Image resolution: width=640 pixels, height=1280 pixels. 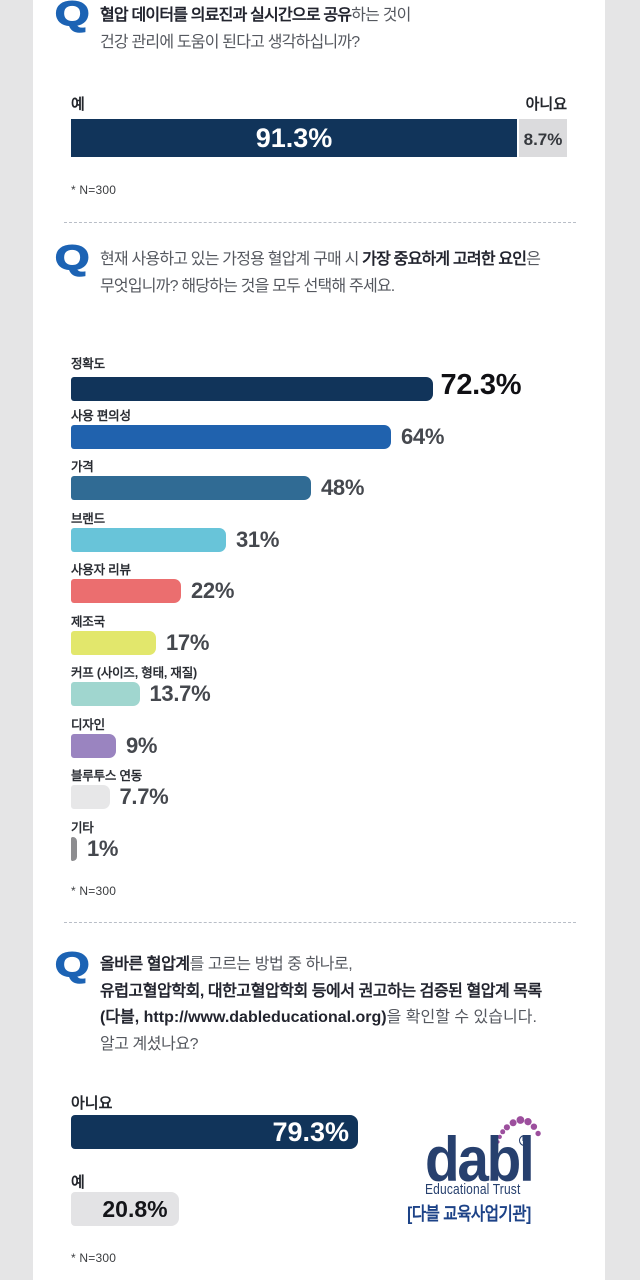 I want to click on bar-label: 정확도, so click(x=88, y=364).